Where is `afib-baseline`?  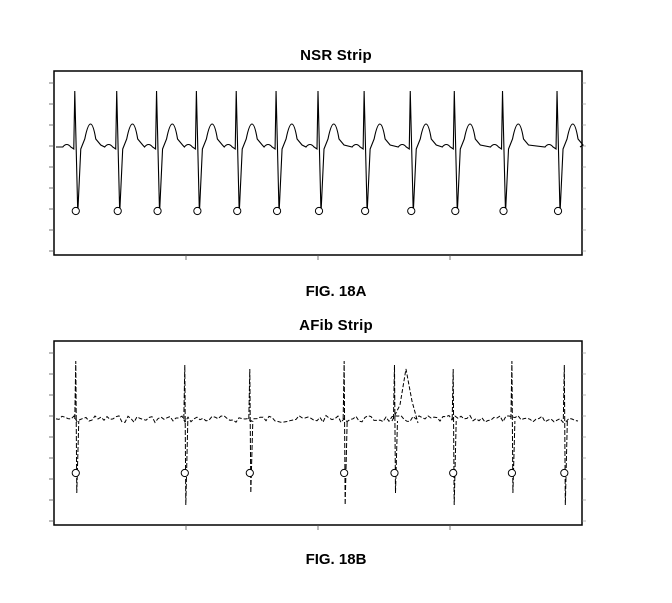 afib-baseline is located at coordinates (317, 419).